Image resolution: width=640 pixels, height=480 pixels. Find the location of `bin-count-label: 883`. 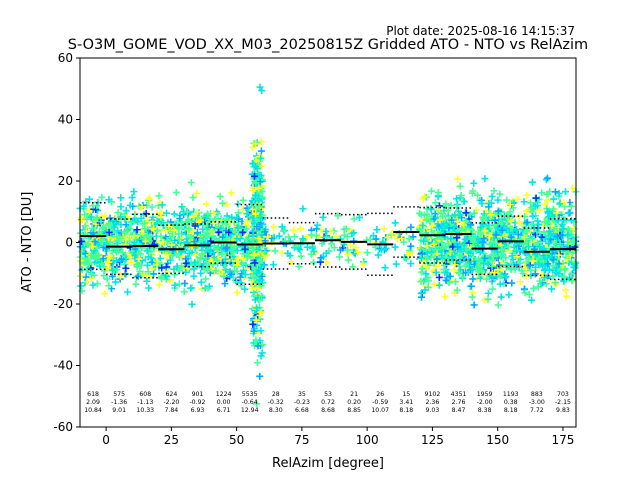

bin-count-label: 883 is located at coordinates (537, 394).